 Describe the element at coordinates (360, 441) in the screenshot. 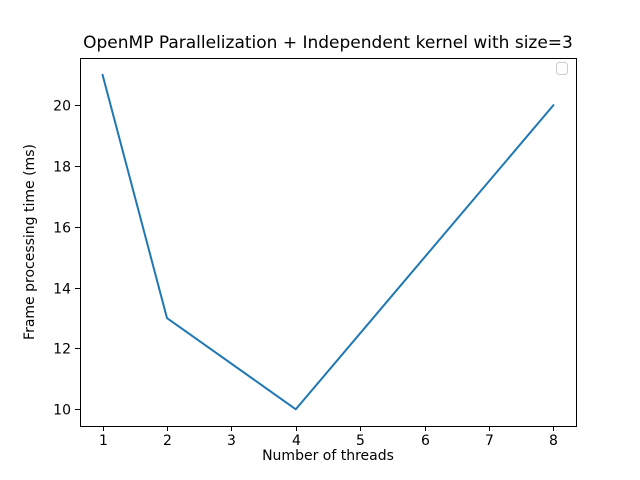

I see `x-tick-label: 5` at that location.